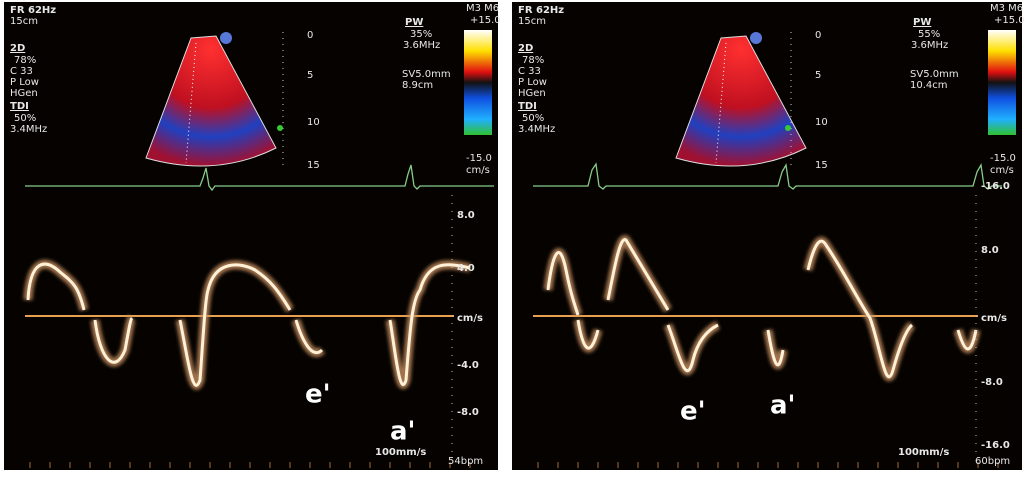  I want to click on setting: 35%, so click(421, 34).